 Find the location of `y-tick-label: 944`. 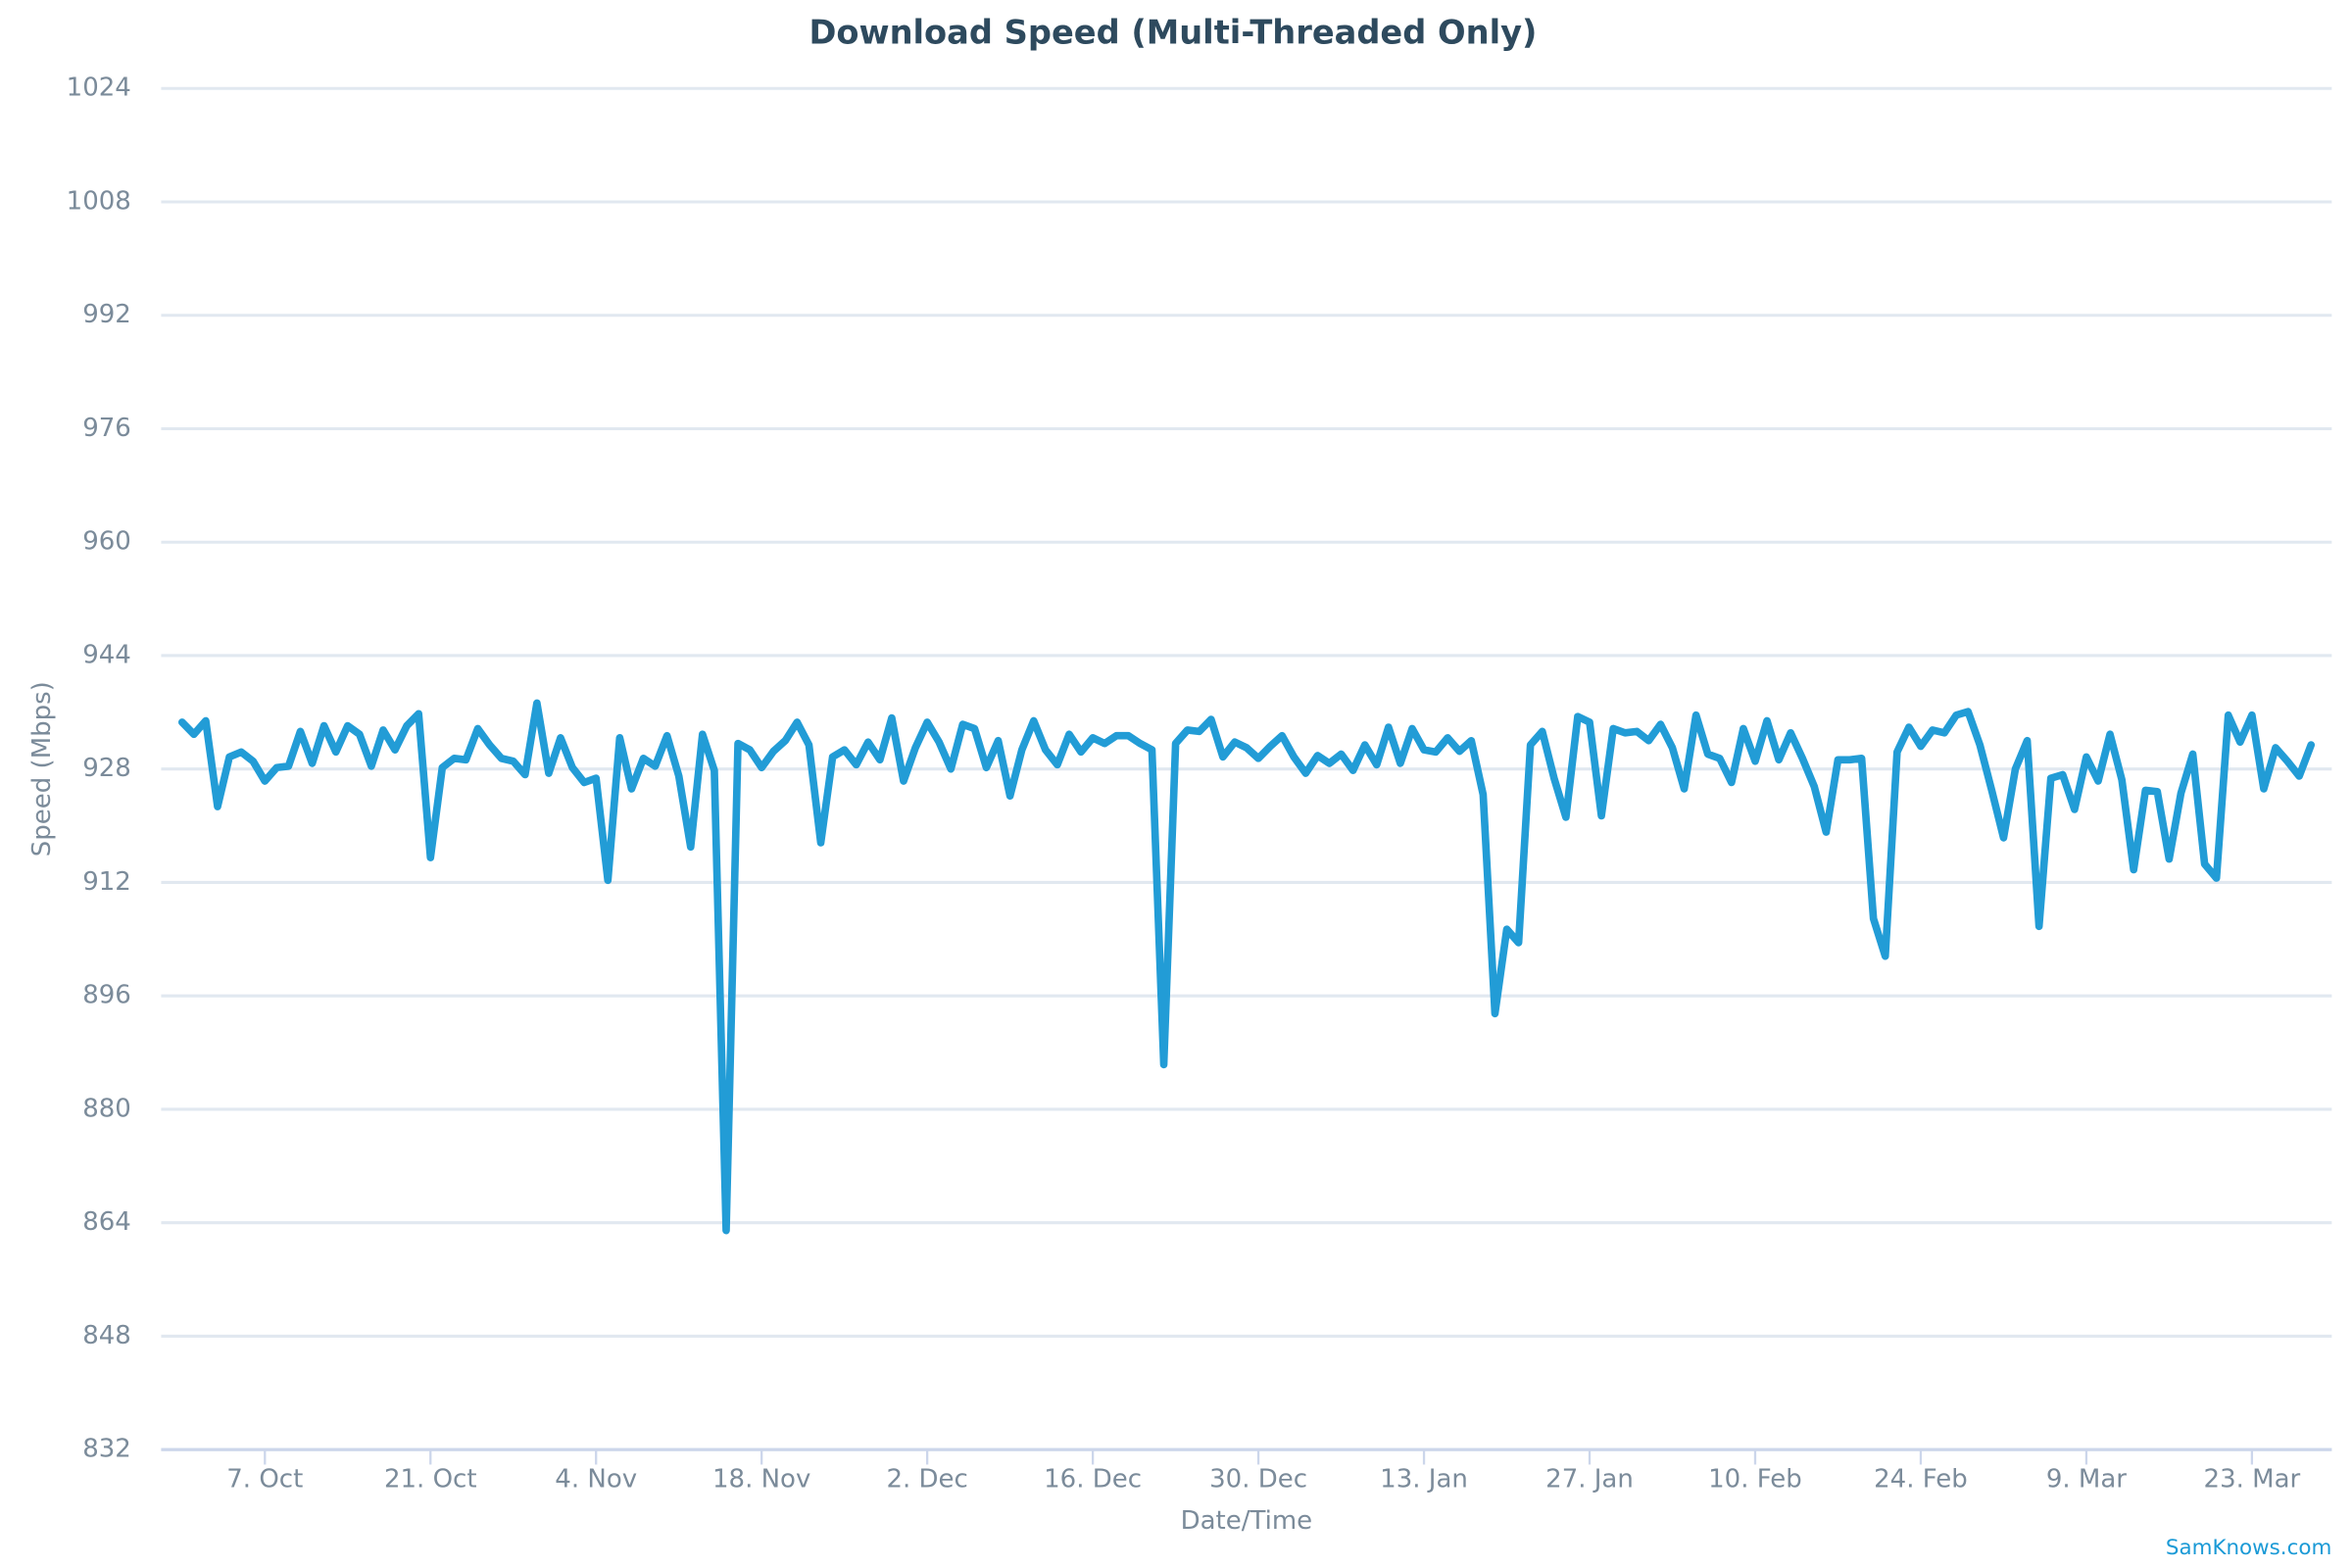

y-tick-label: 944 is located at coordinates (106, 654).